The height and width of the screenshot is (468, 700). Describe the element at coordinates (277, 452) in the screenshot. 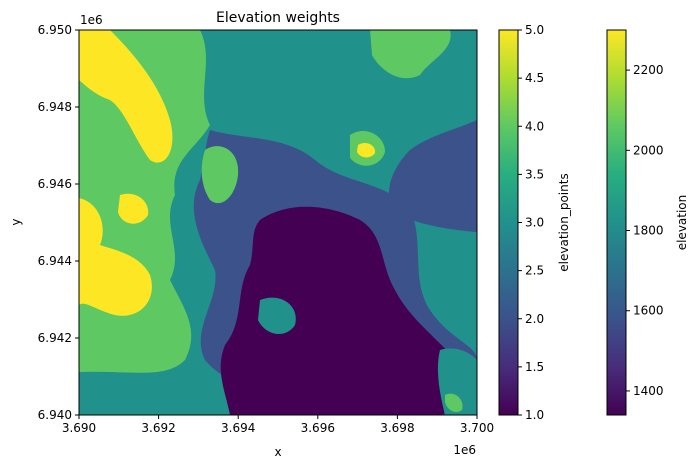

I see `x-axis-label: x` at that location.